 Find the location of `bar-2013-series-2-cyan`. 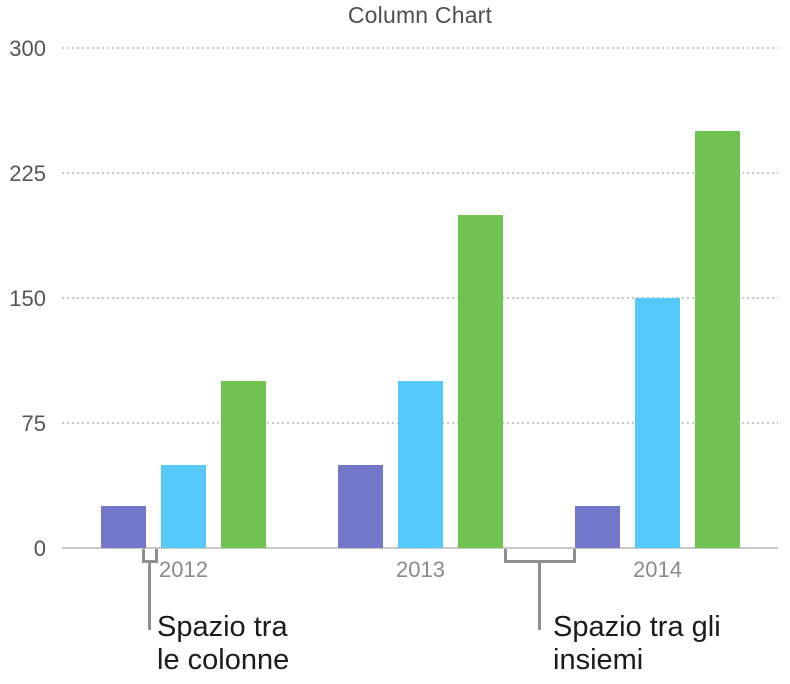

bar-2013-series-2-cyan is located at coordinates (420, 464).